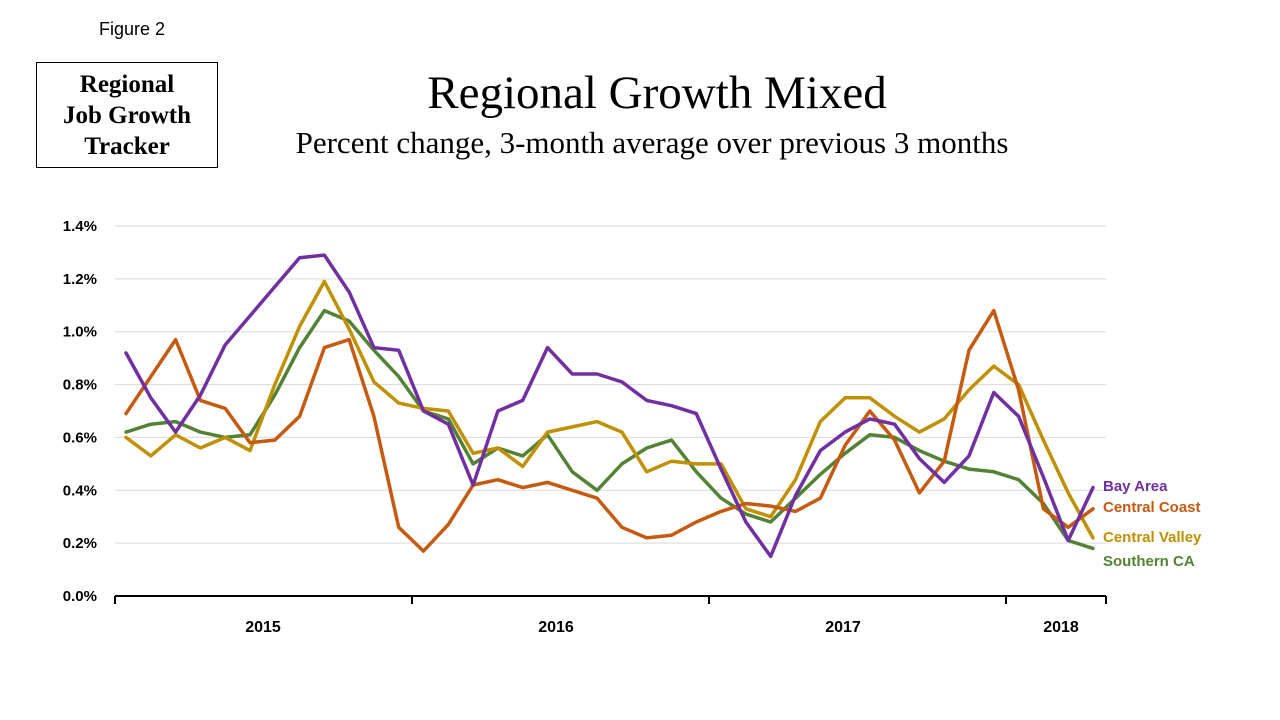 The image size is (1280, 720). Describe the element at coordinates (127, 84) in the screenshot. I see `tracker-line-1: Regional` at that location.